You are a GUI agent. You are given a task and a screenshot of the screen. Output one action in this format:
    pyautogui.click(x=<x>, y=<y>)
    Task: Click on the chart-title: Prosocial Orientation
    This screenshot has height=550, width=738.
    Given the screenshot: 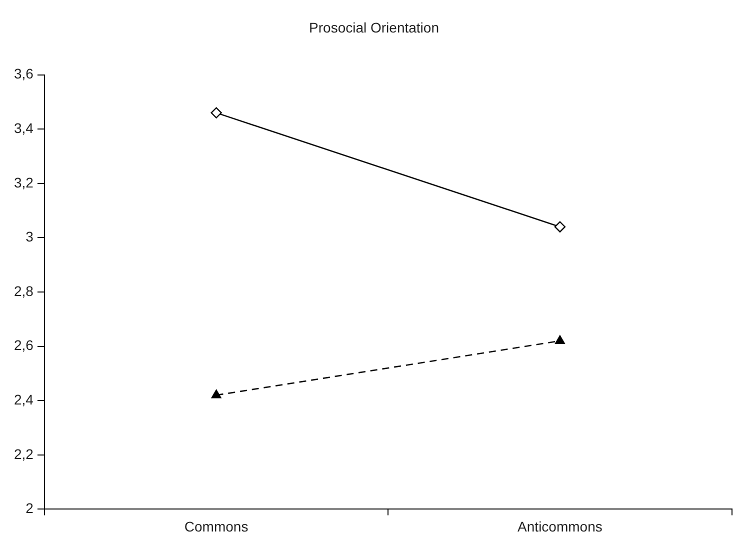 What is the action you would take?
    pyautogui.click(x=374, y=27)
    